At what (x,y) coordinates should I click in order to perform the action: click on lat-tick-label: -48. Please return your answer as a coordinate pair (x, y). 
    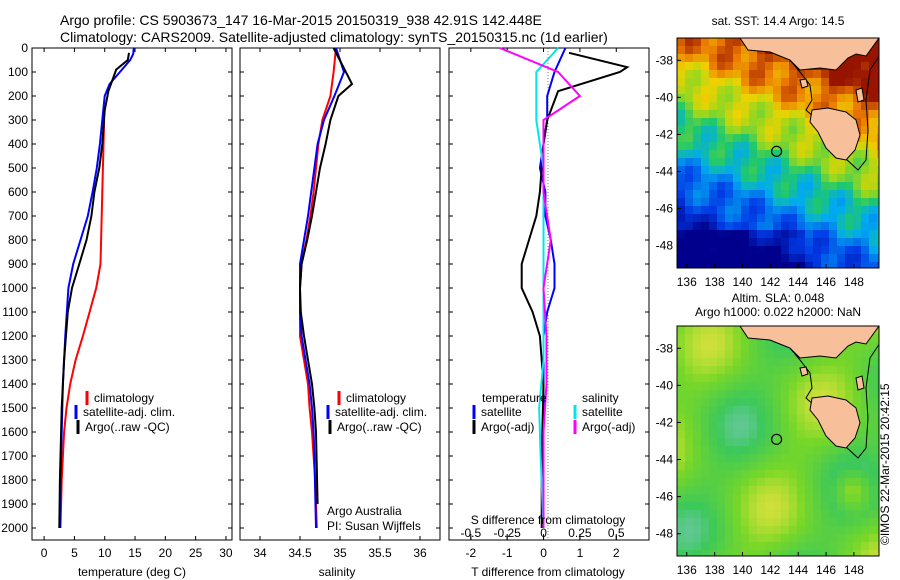
    Looking at the image, I should click on (665, 534).